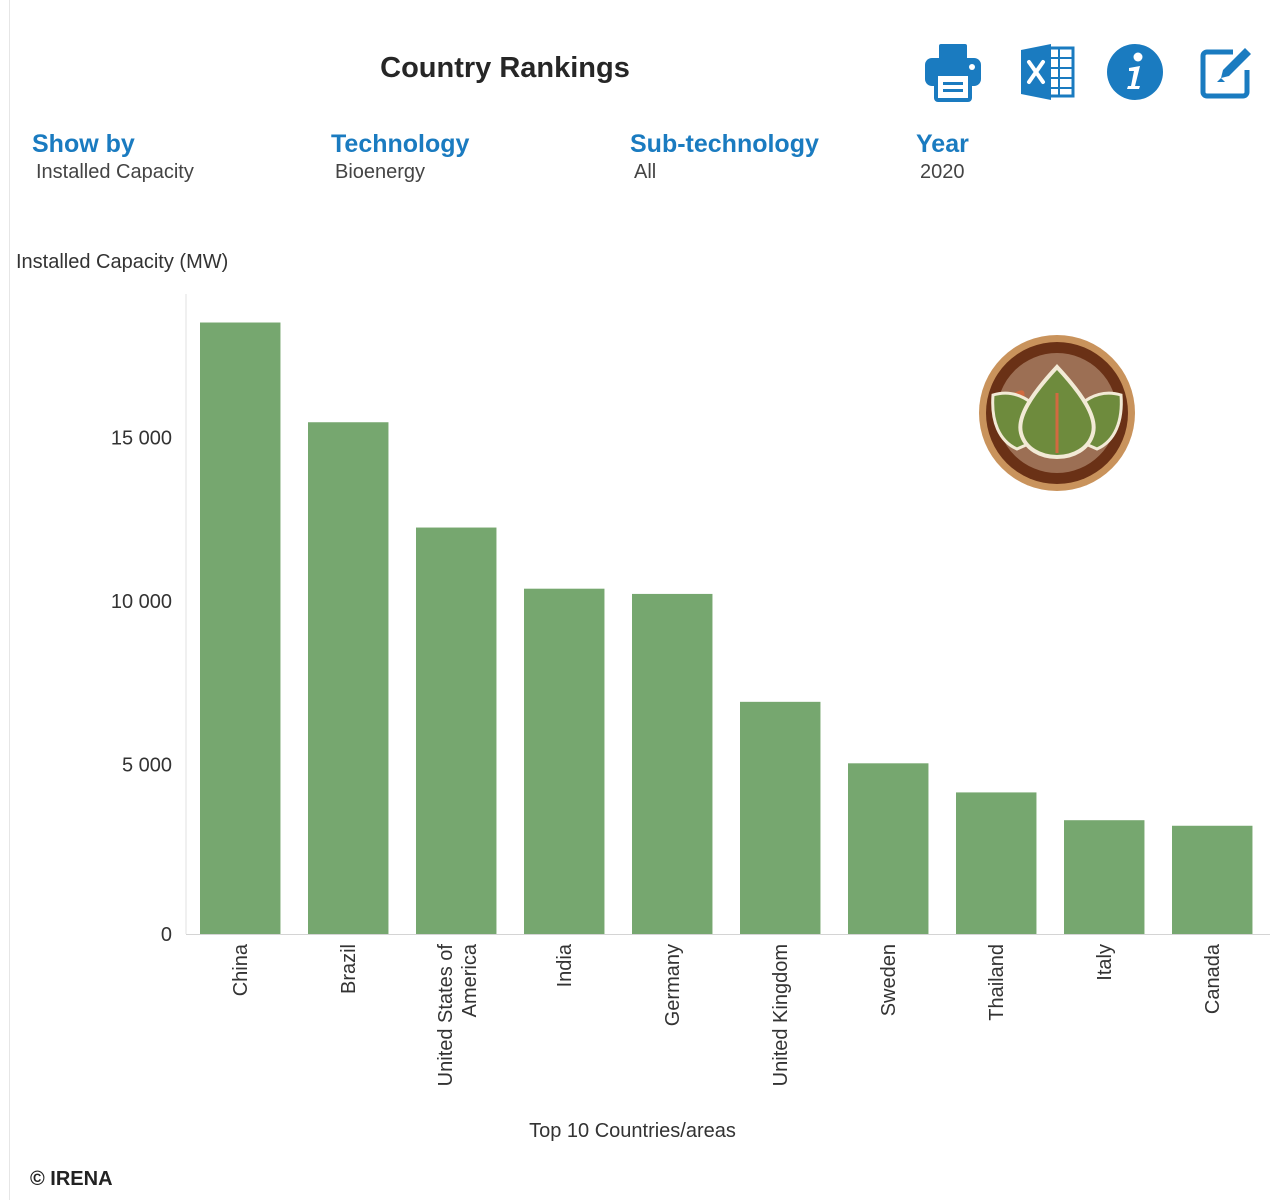  What do you see at coordinates (115, 172) in the screenshot?
I see `filter-value: Installed Capacity` at bounding box center [115, 172].